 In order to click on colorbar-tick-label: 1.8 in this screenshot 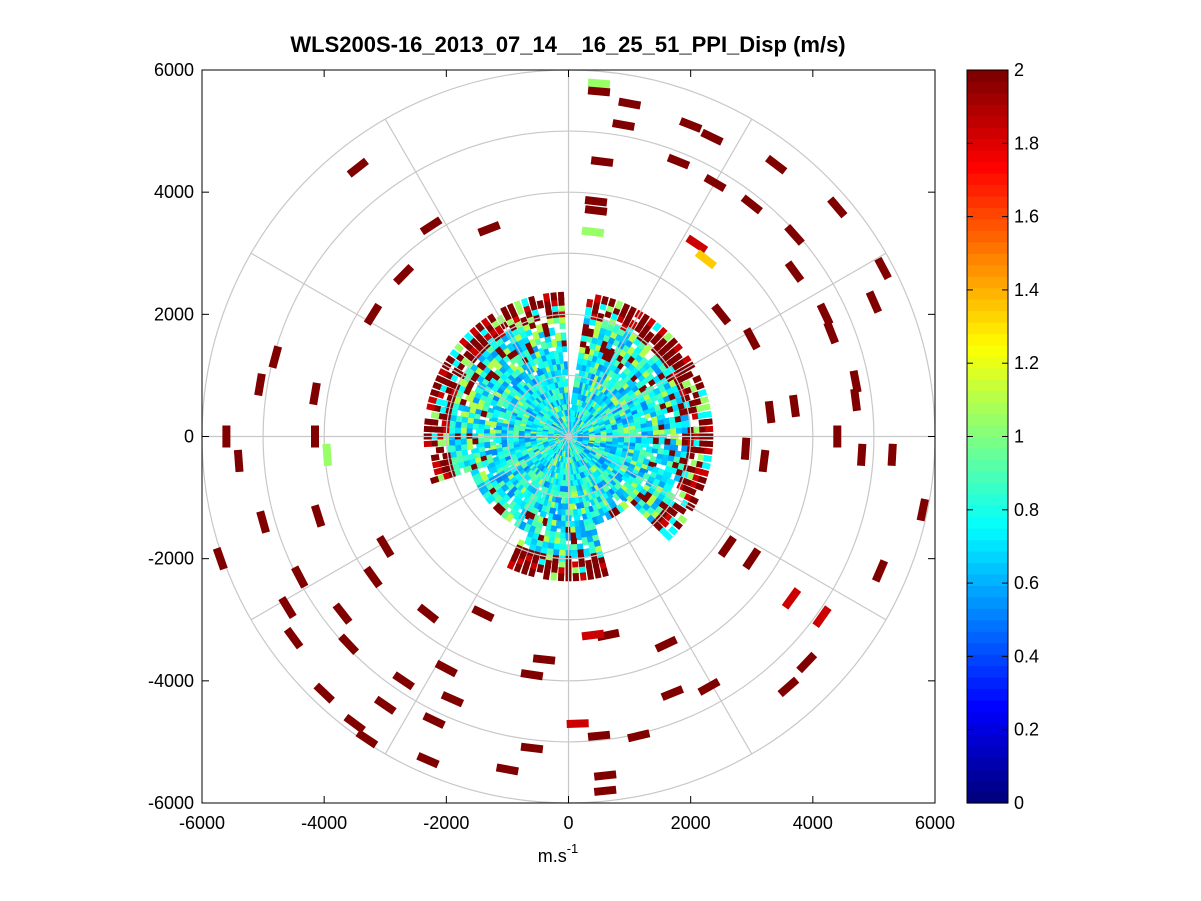, I will do `click(1026, 143)`.